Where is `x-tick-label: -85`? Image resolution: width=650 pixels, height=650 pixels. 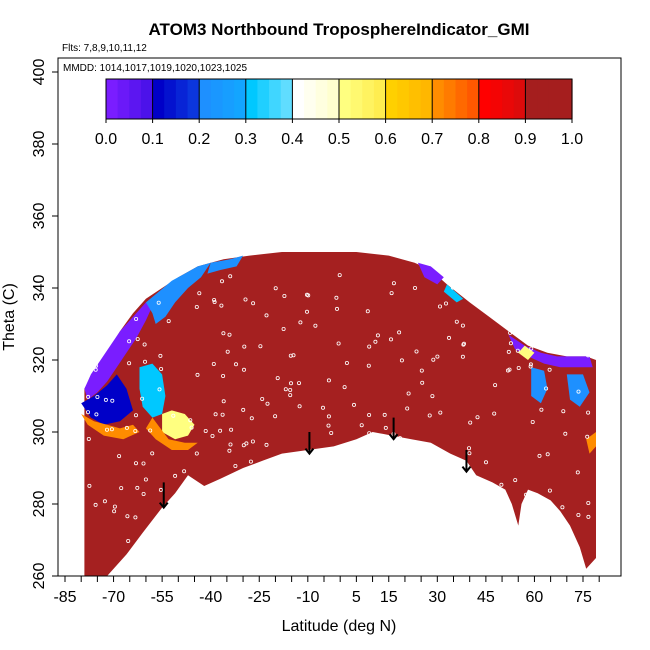
x-tick-label: -85 is located at coordinates (64, 597).